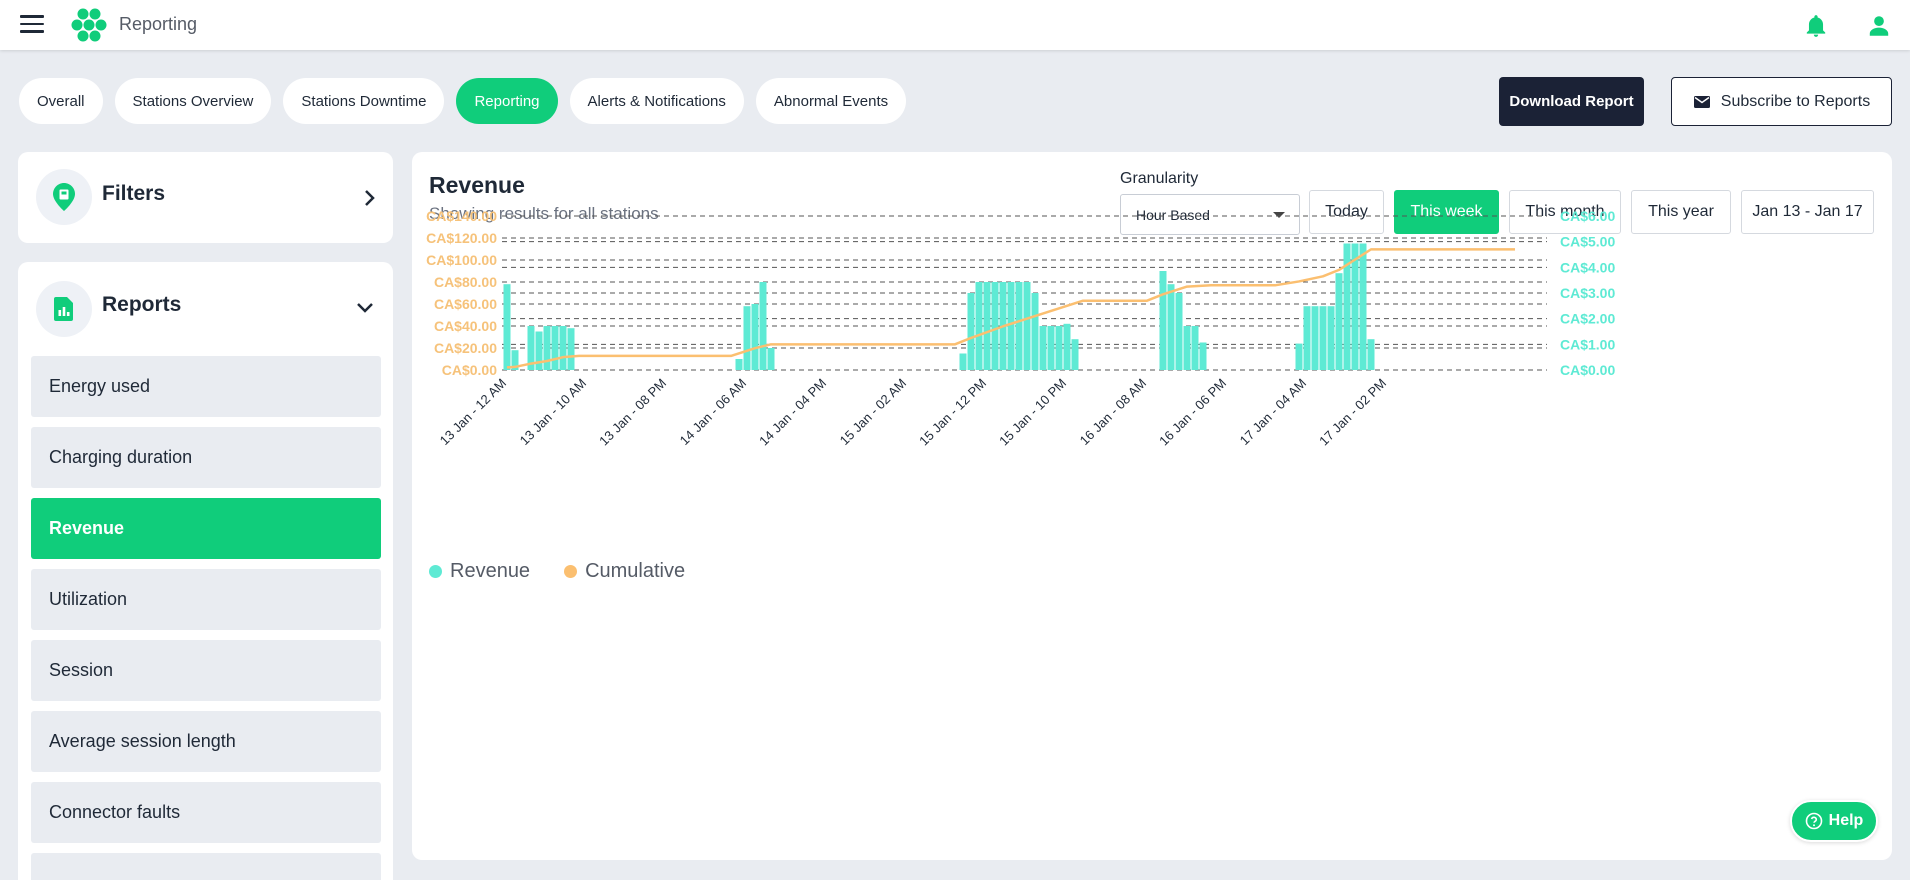 The width and height of the screenshot is (1910, 880). What do you see at coordinates (873, 412) in the screenshot?
I see `x-tick-label: 15 Jan - 02 AM` at bounding box center [873, 412].